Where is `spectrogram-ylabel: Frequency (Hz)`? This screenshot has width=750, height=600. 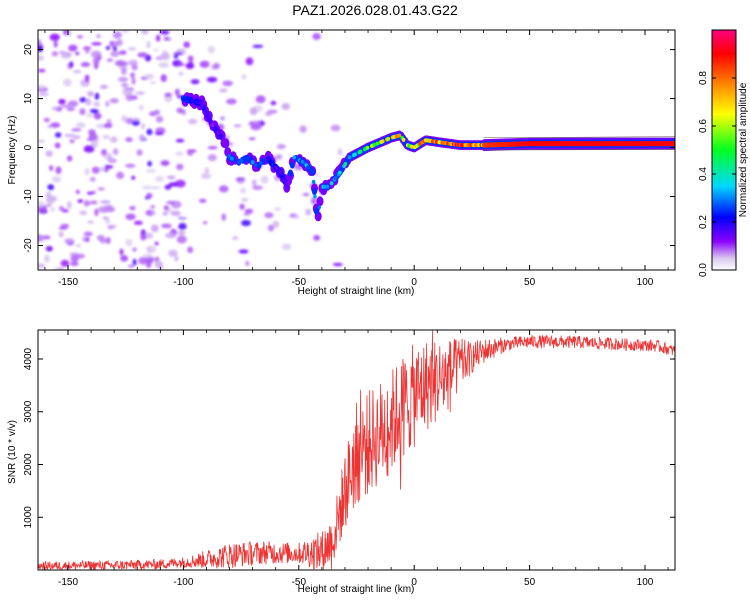
spectrogram-ylabel: Frequency (Hz) is located at coordinates (12, 150).